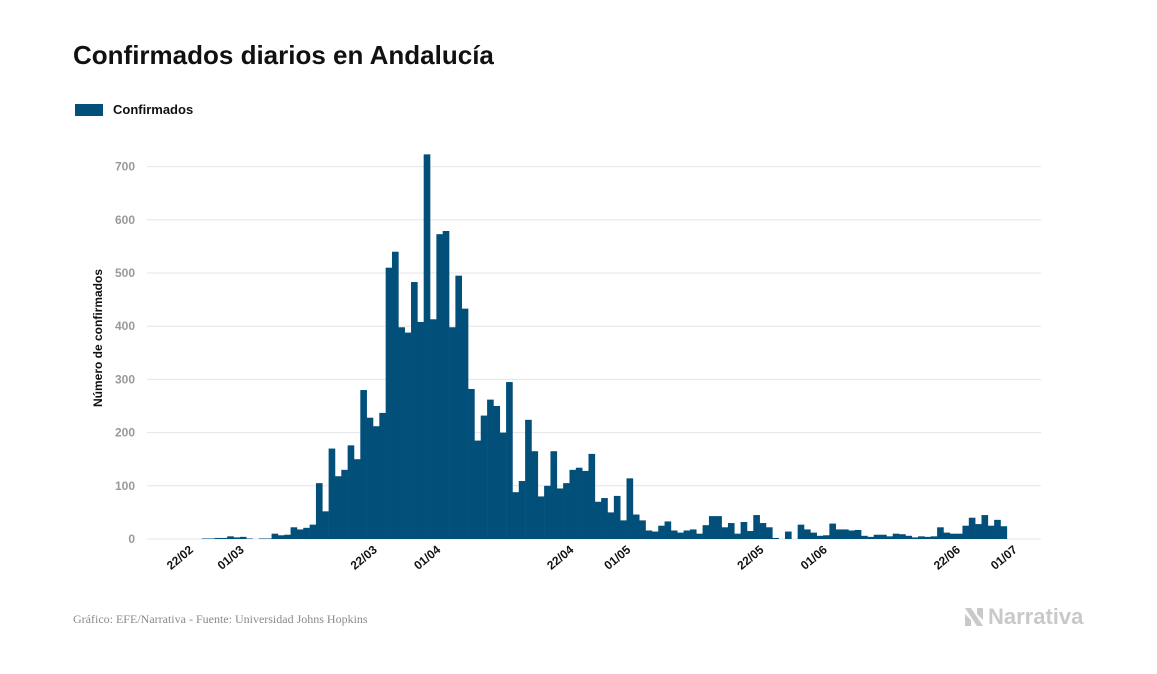 The image size is (1157, 674). What do you see at coordinates (180, 557) in the screenshot?
I see `x-tick-label: 22/02` at bounding box center [180, 557].